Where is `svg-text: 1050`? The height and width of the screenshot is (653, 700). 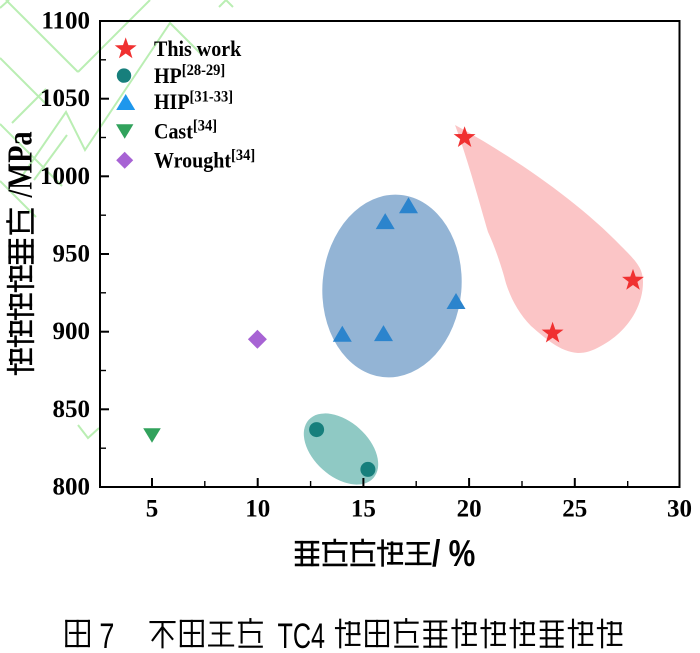
svg-text: 1050 is located at coordinates (65, 98).